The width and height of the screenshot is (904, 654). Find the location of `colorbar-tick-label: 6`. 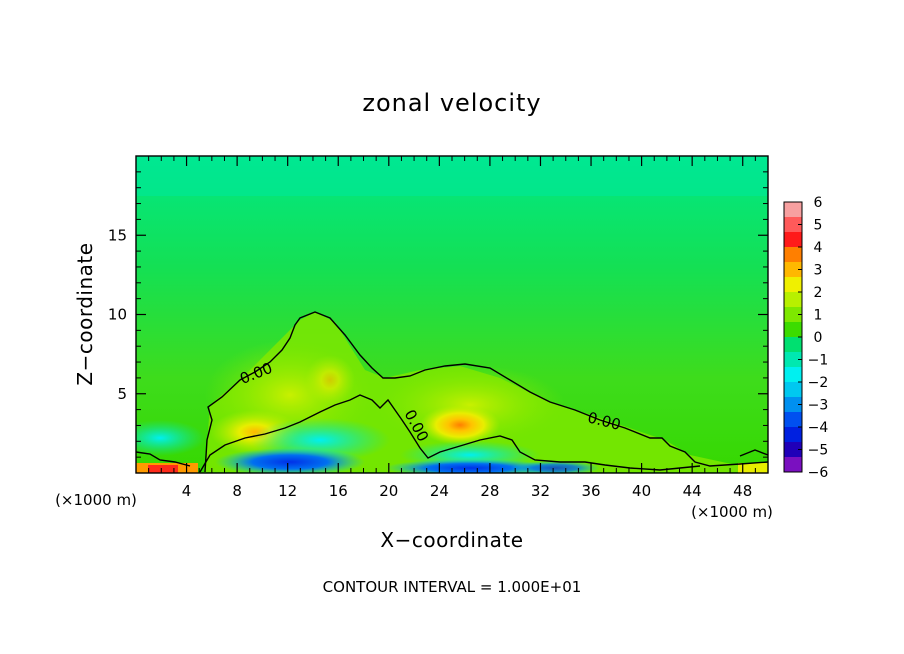

colorbar-tick-label: 6 is located at coordinates (818, 203).